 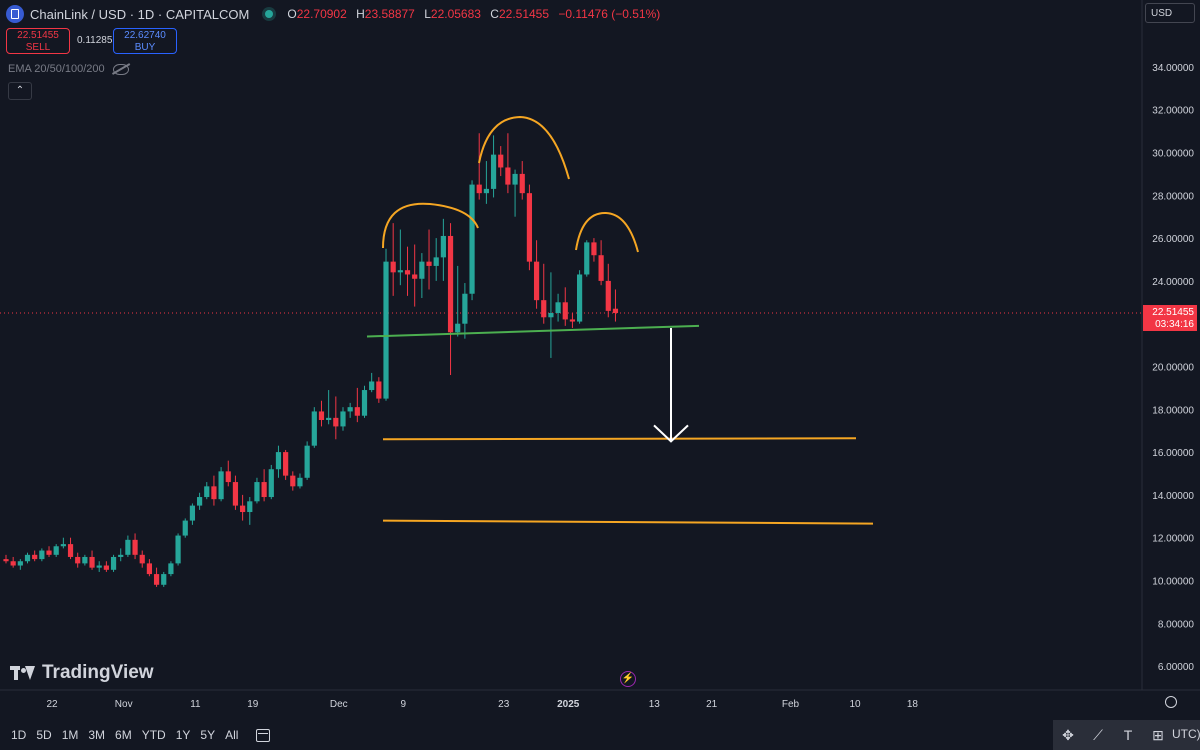 I want to click on eye-hidden-icon, so click(x=120, y=69).